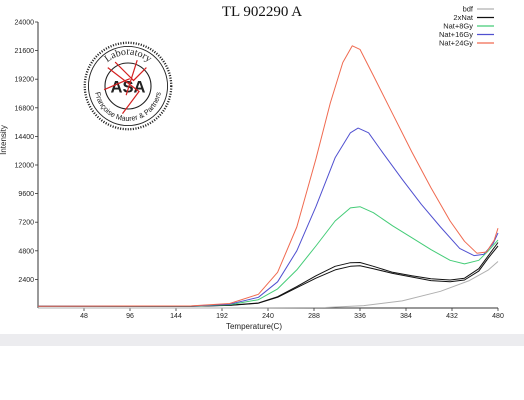  I want to click on legend-label: Nat+24Gy, so click(456, 43).